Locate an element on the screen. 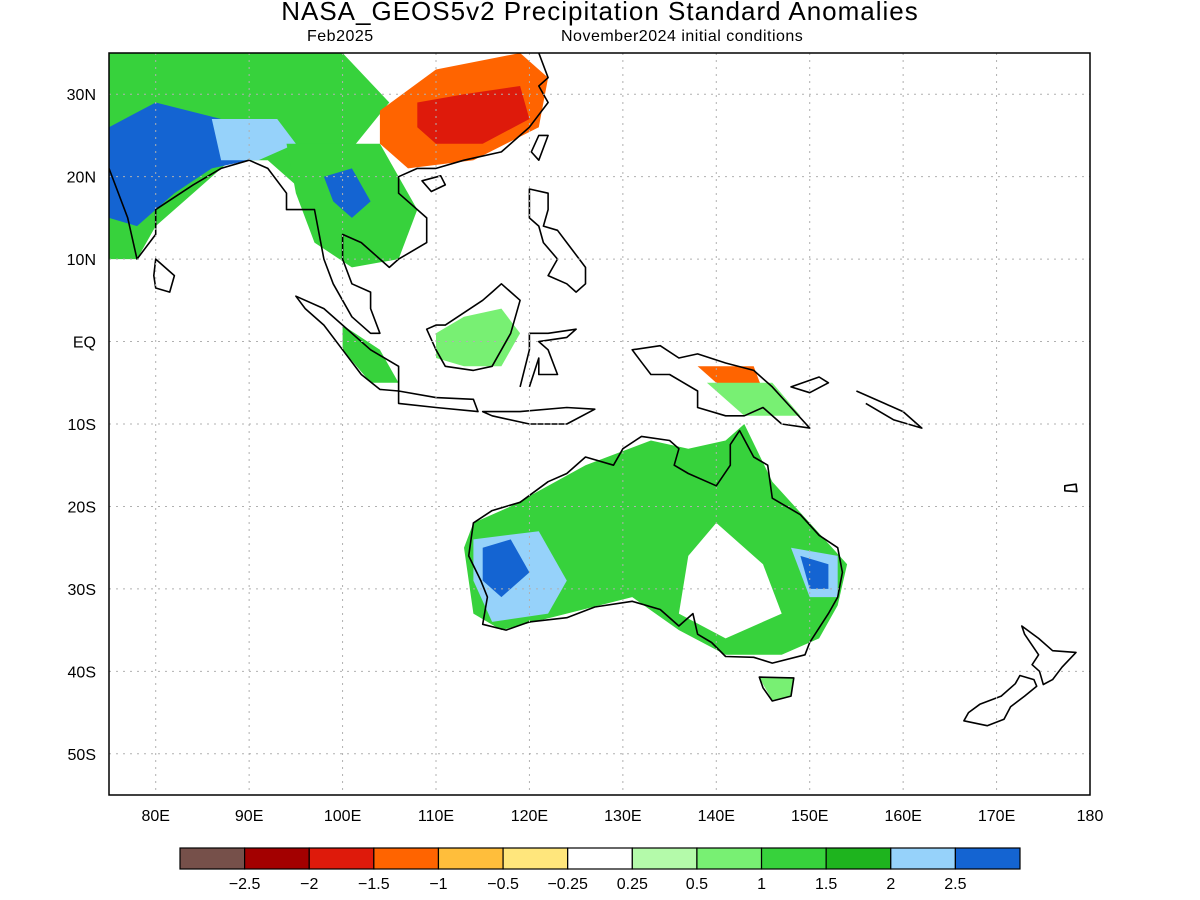  latitude-labels: 30N 20N 10N EQ 10S 20S 30S 40S 50S is located at coordinates (81, 425).